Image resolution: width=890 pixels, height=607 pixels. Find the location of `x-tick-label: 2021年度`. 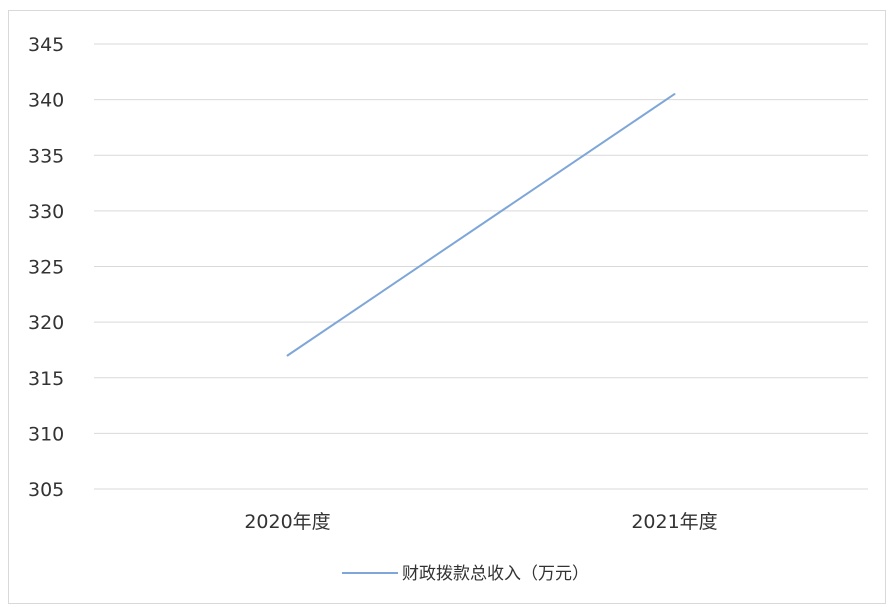

x-tick-label: 2021年度 is located at coordinates (674, 522).